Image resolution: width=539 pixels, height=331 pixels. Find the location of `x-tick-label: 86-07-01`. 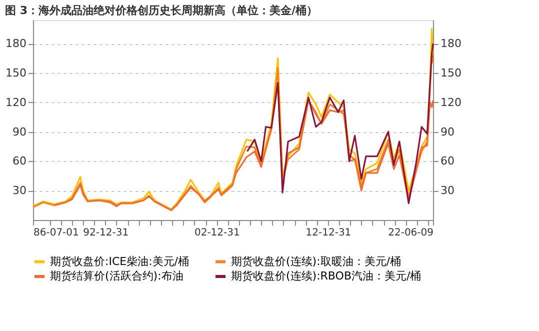

x-tick-label: 86-07-01 is located at coordinates (56, 233).